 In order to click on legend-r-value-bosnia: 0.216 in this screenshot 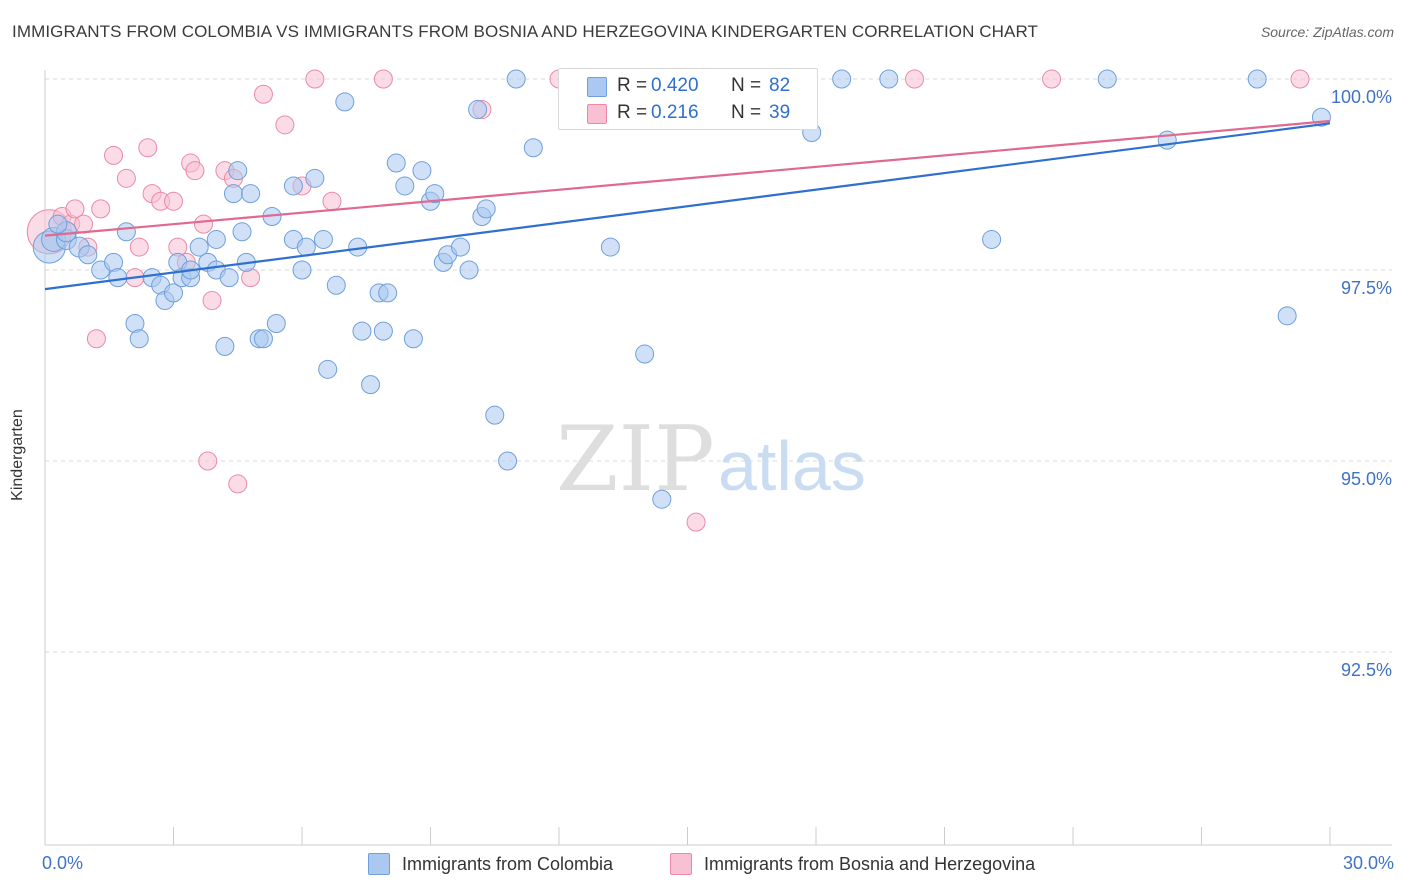, I will do `click(675, 112)`.